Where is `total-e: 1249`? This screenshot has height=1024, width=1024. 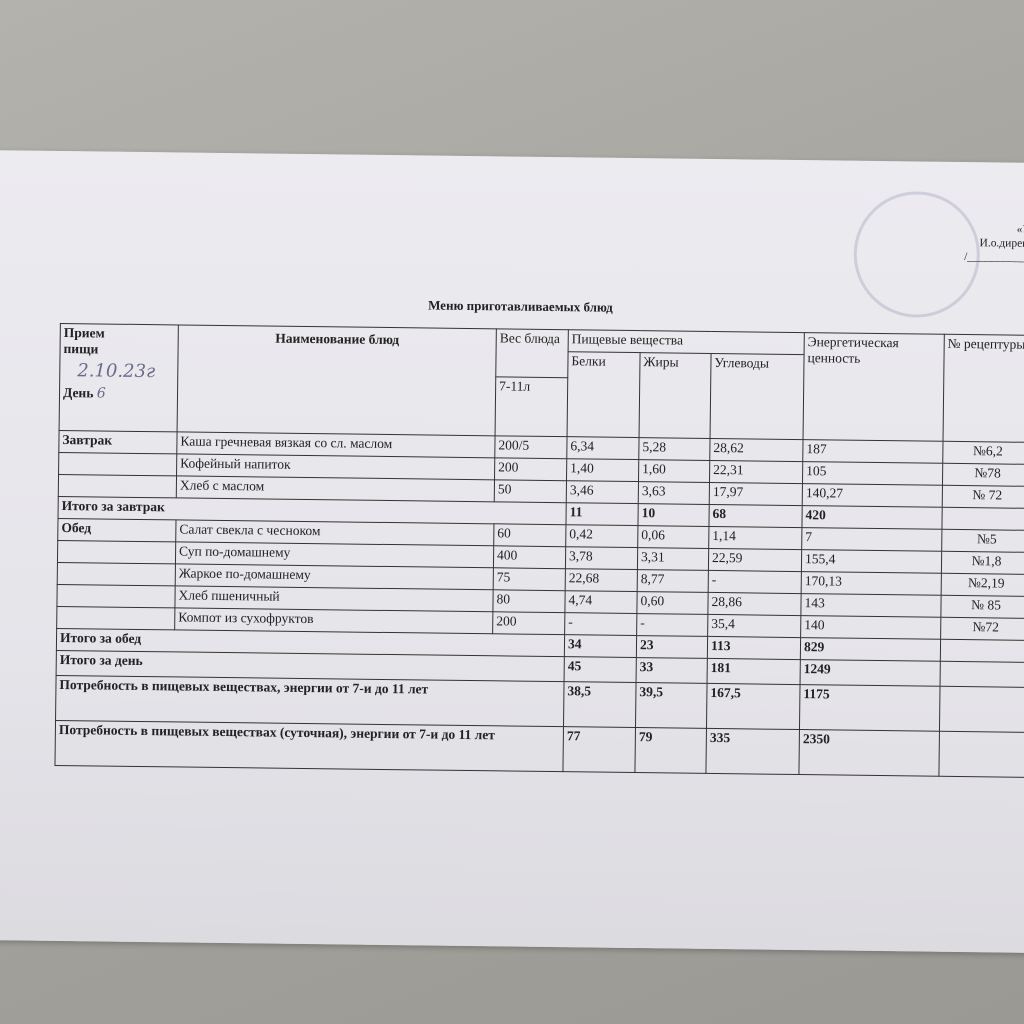 total-e: 1249 is located at coordinates (870, 673).